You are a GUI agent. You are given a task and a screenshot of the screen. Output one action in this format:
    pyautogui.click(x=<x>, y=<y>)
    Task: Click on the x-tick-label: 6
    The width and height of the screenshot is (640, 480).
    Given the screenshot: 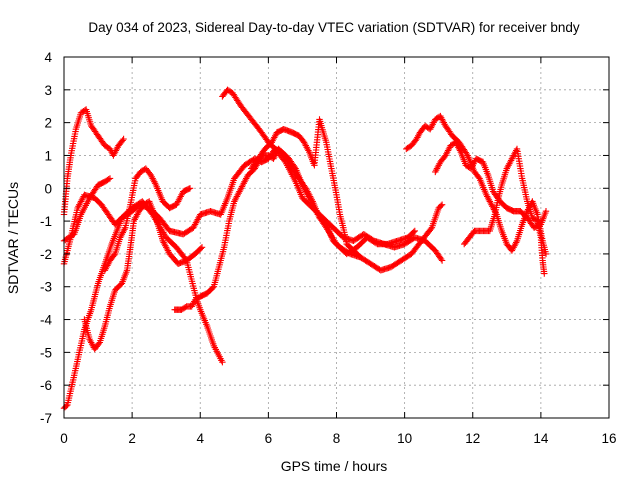 What is the action you would take?
    pyautogui.click(x=269, y=438)
    